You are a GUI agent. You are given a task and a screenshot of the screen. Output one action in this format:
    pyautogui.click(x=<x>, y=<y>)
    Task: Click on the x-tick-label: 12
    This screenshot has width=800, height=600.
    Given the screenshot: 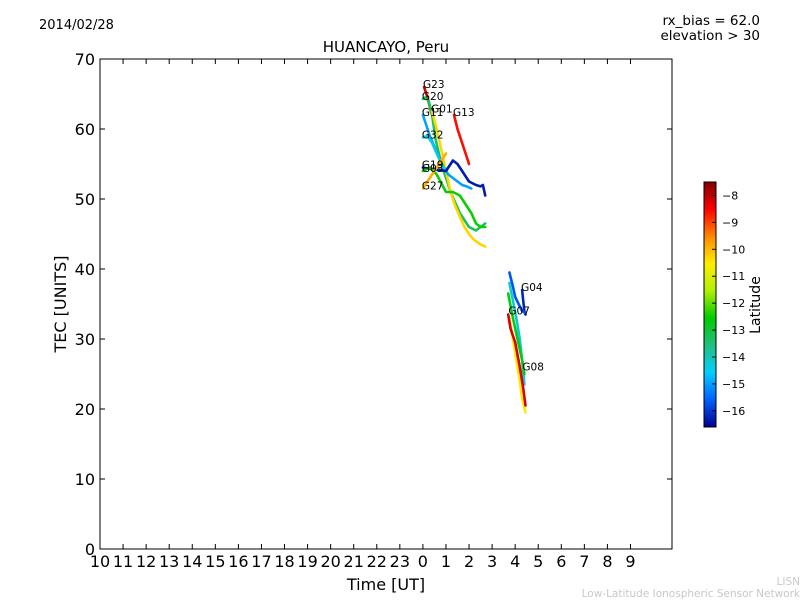 What is the action you would take?
    pyautogui.click(x=146, y=561)
    